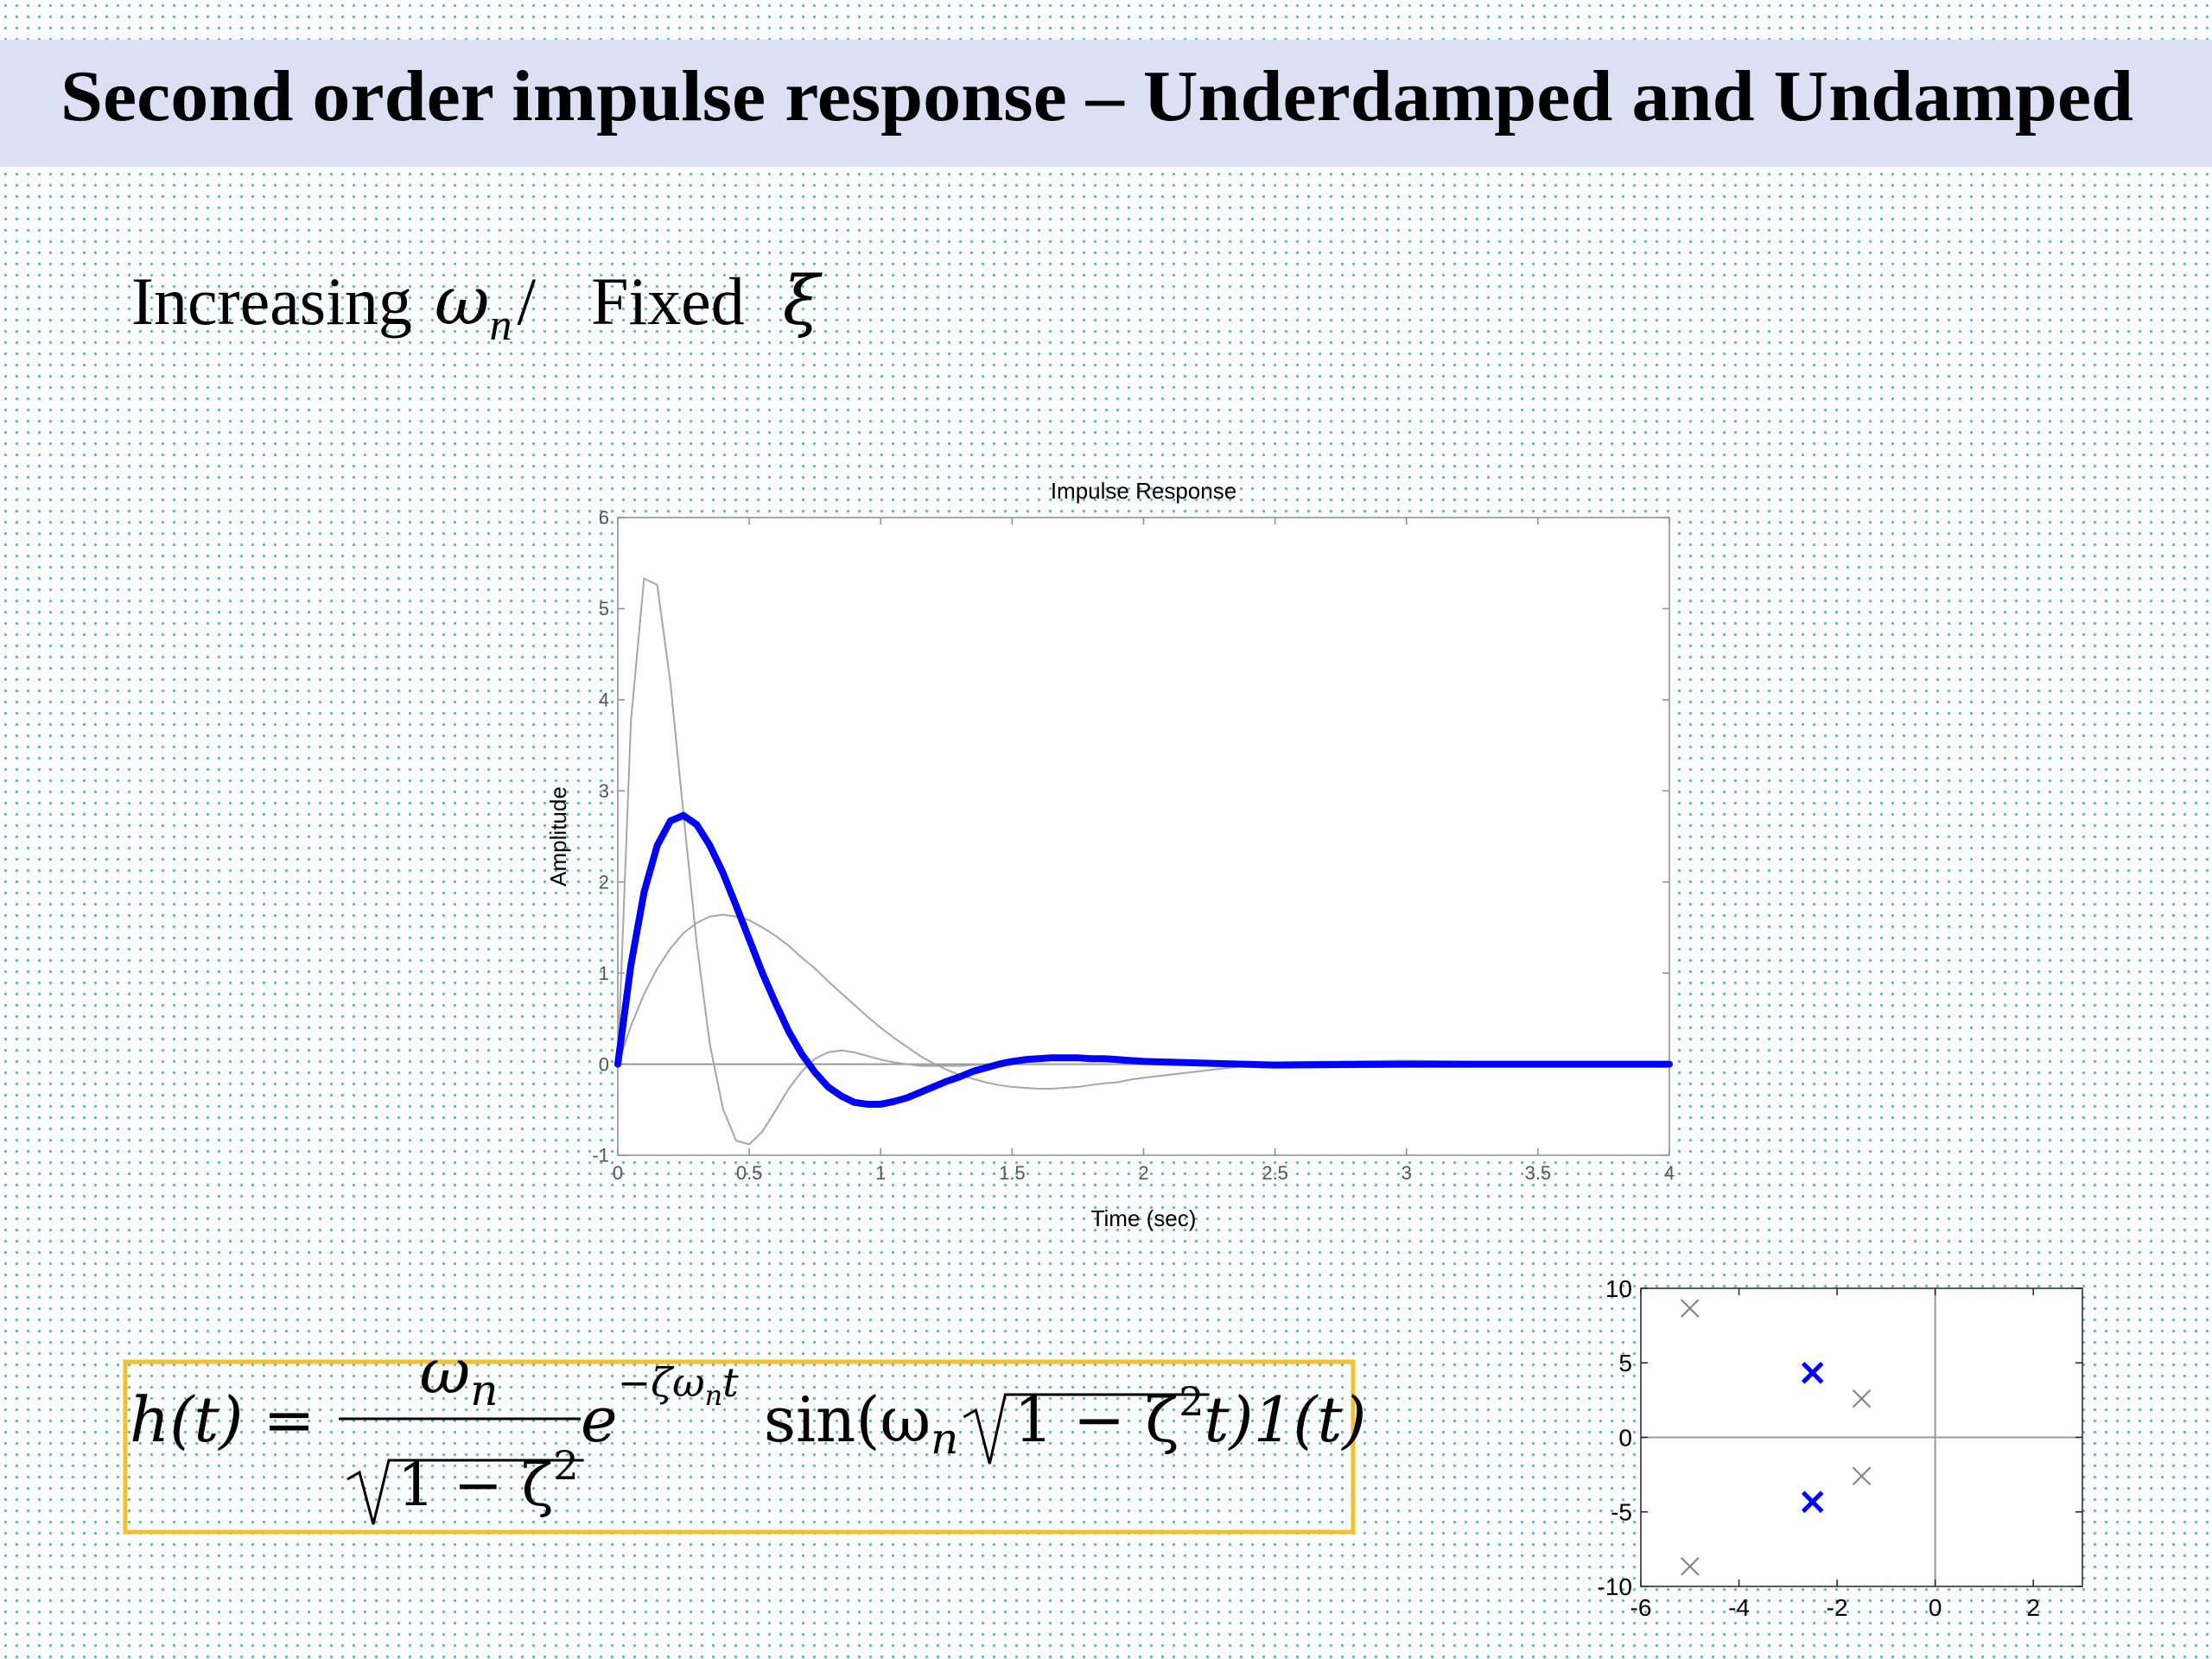 The image size is (2212, 1659). What do you see at coordinates (668, 301) in the screenshot?
I see `subtitle-fixed: Fixed` at bounding box center [668, 301].